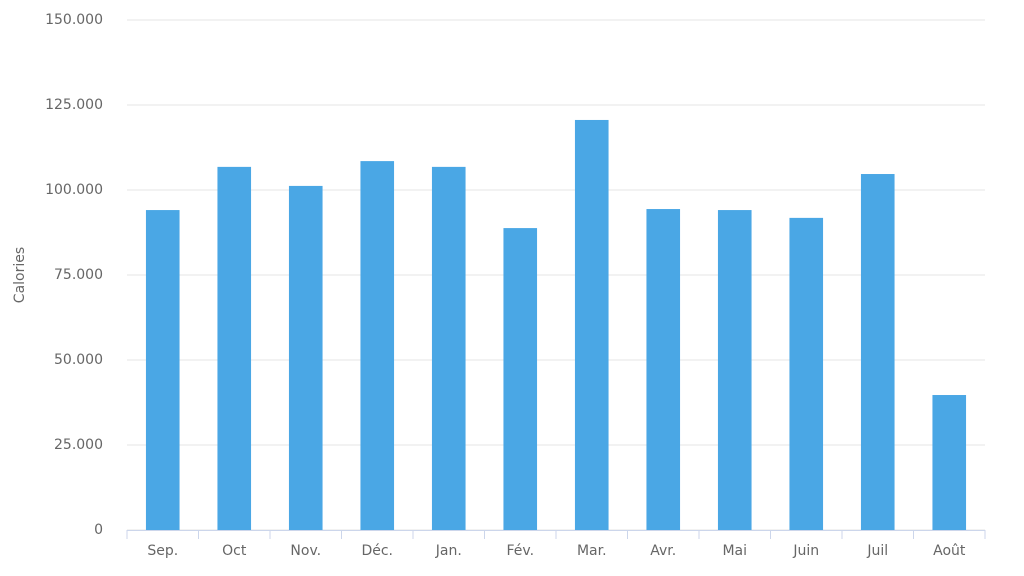  I want to click on x-tick-label: Nov., so click(305, 551).